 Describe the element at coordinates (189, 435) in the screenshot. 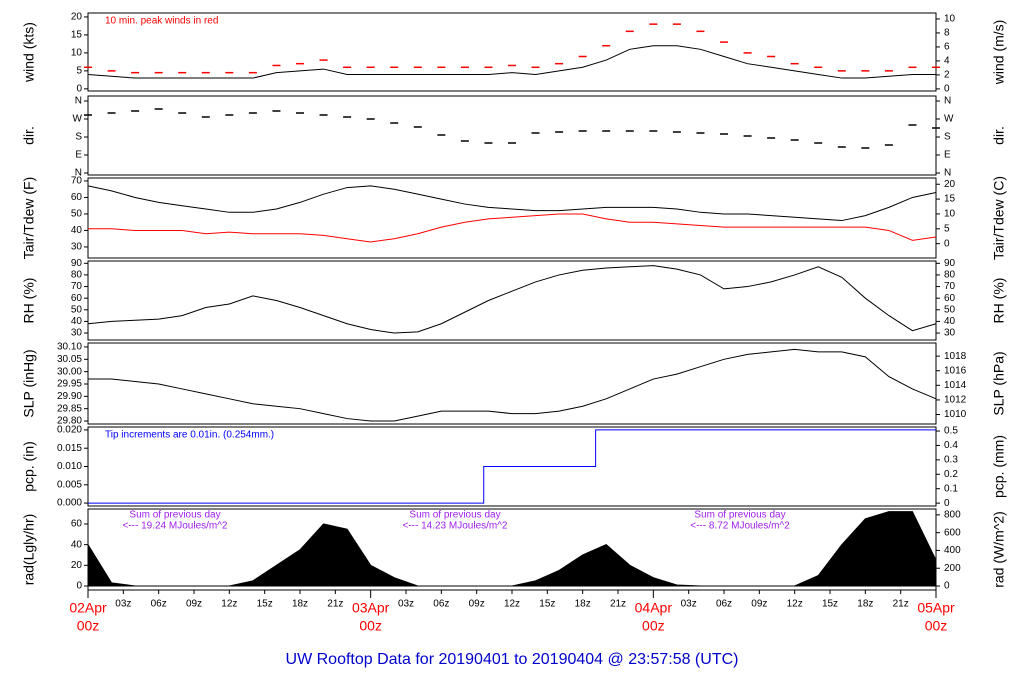

I see `annotation: Tip increments are 0.01in. (0.254mm.)` at that location.